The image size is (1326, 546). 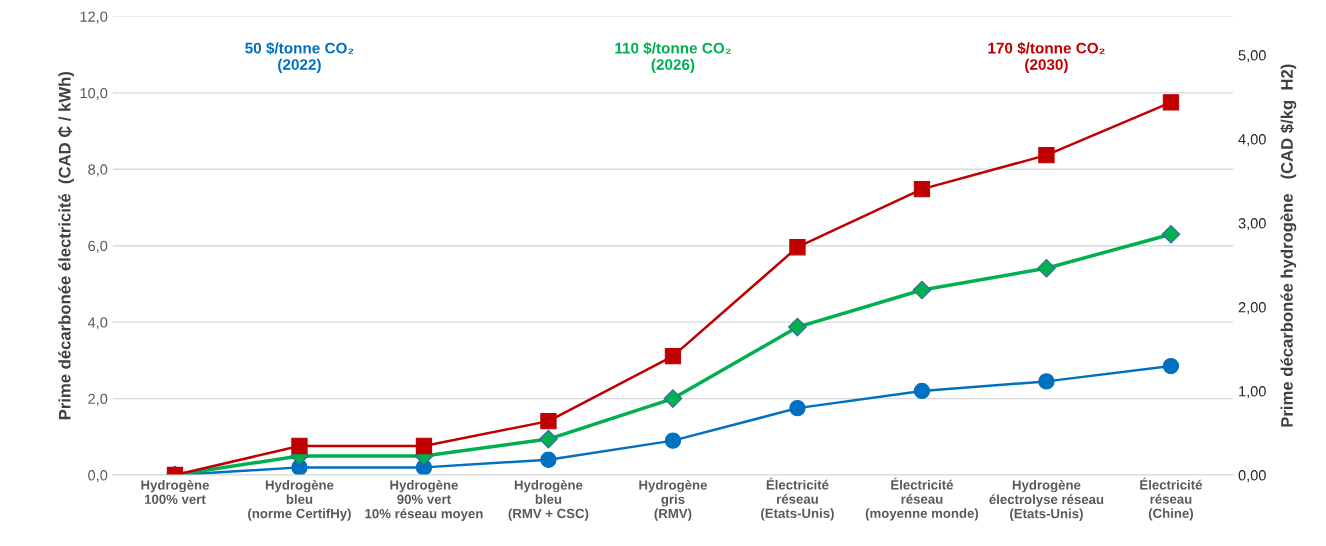 I want to click on x-tick-label: Hydrogène 100% vert, so click(x=175, y=491).